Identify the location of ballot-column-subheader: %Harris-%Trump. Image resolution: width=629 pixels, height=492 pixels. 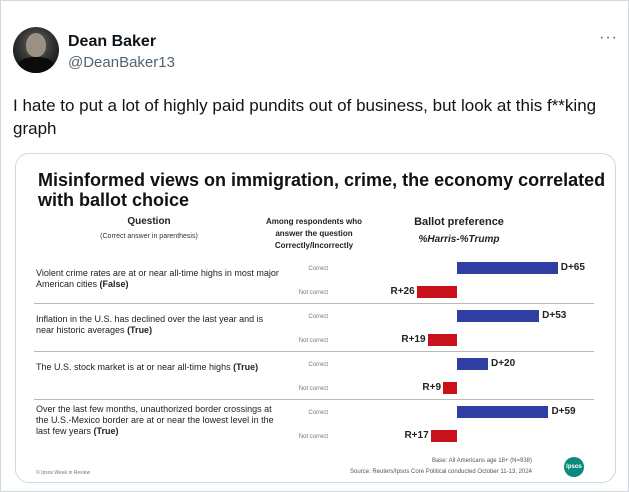
(459, 239).